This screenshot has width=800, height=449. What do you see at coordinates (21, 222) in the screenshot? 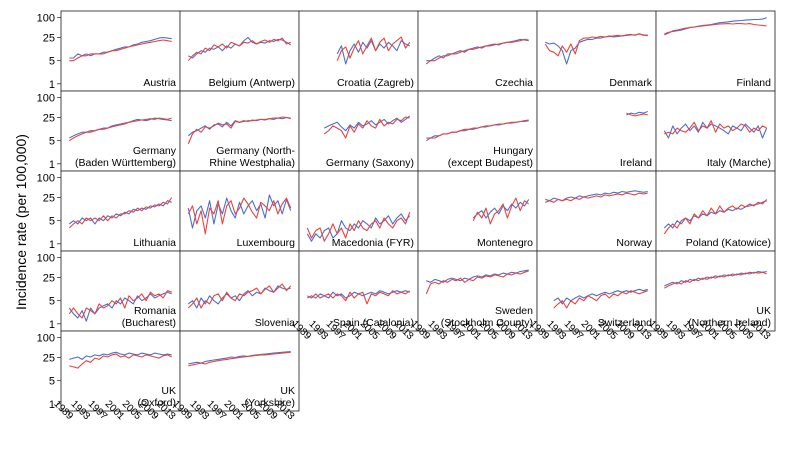
I see `y-axis-label: Incidence rate (per 100,000)` at bounding box center [21, 222].